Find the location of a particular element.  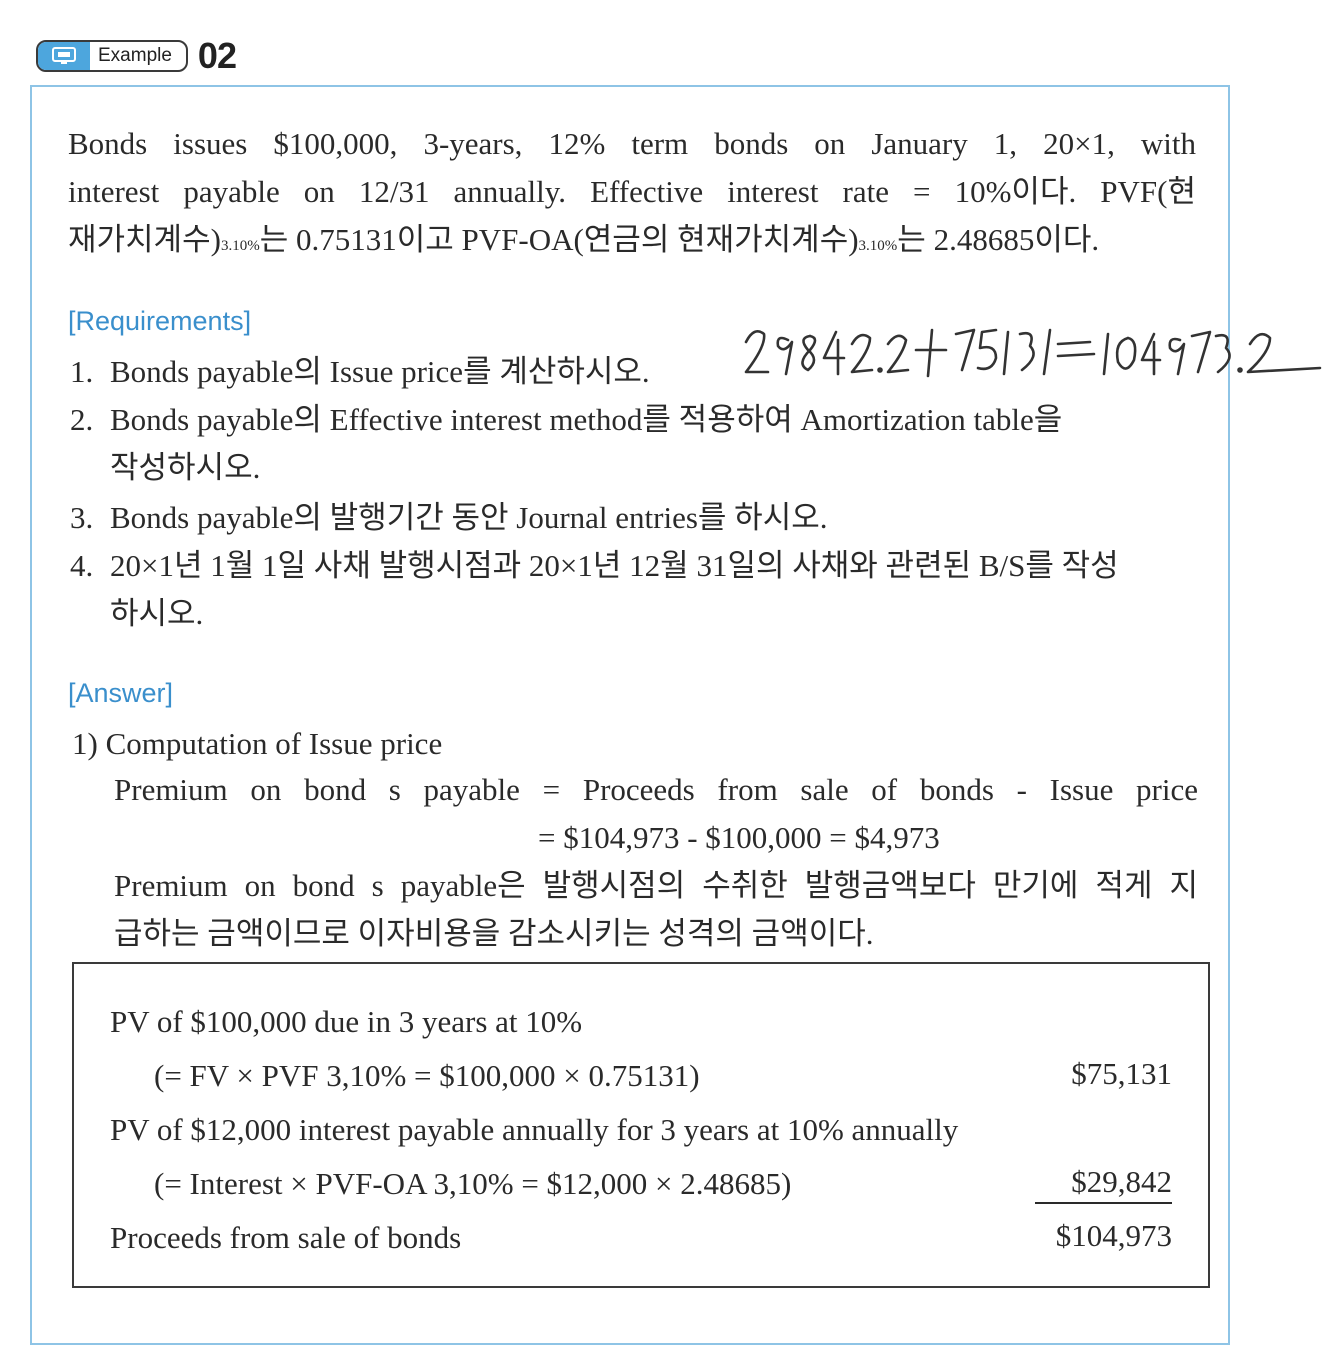

problem-subscript-1: 3.10% is located at coordinates (240, 246).